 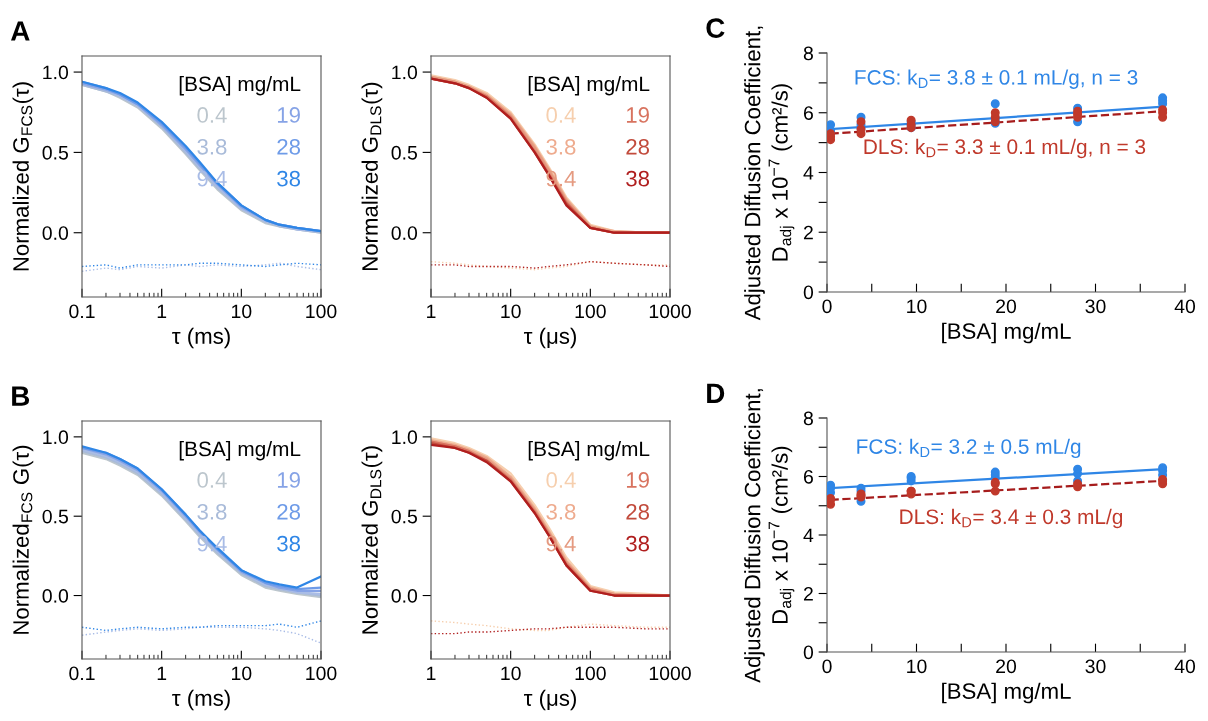 I want to click on text: A, so click(x=20, y=31).